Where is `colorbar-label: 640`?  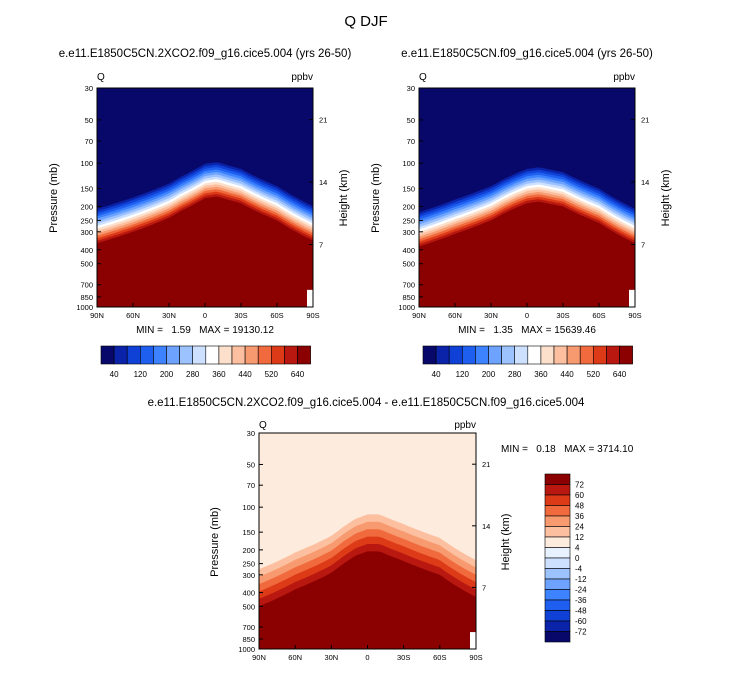
colorbar-label: 640 is located at coordinates (298, 374).